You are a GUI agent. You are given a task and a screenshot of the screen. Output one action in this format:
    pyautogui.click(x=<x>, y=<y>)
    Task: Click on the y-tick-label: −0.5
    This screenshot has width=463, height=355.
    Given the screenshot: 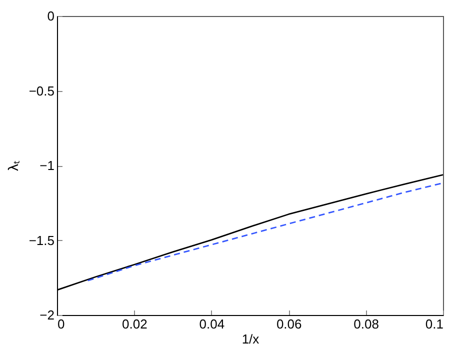 What is the action you would take?
    pyautogui.click(x=41, y=90)
    